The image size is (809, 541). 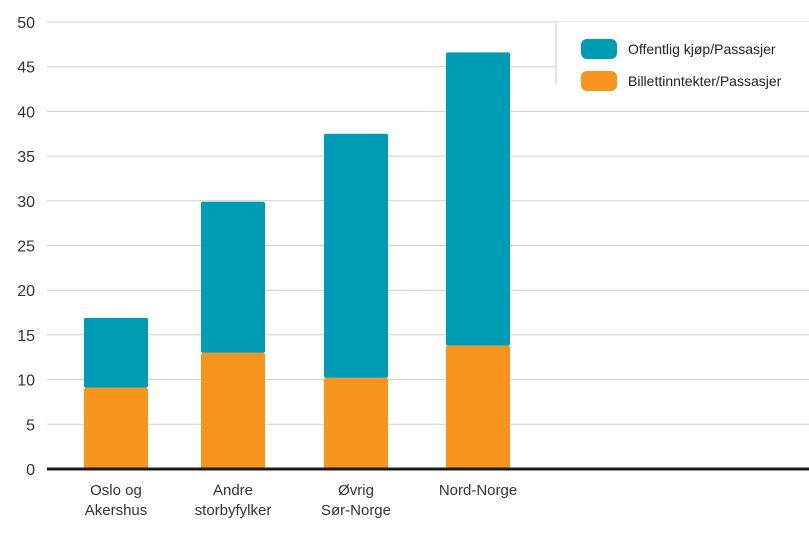 What do you see at coordinates (233, 510) in the screenshot?
I see `x-category-label-line: storbyfylker` at bounding box center [233, 510].